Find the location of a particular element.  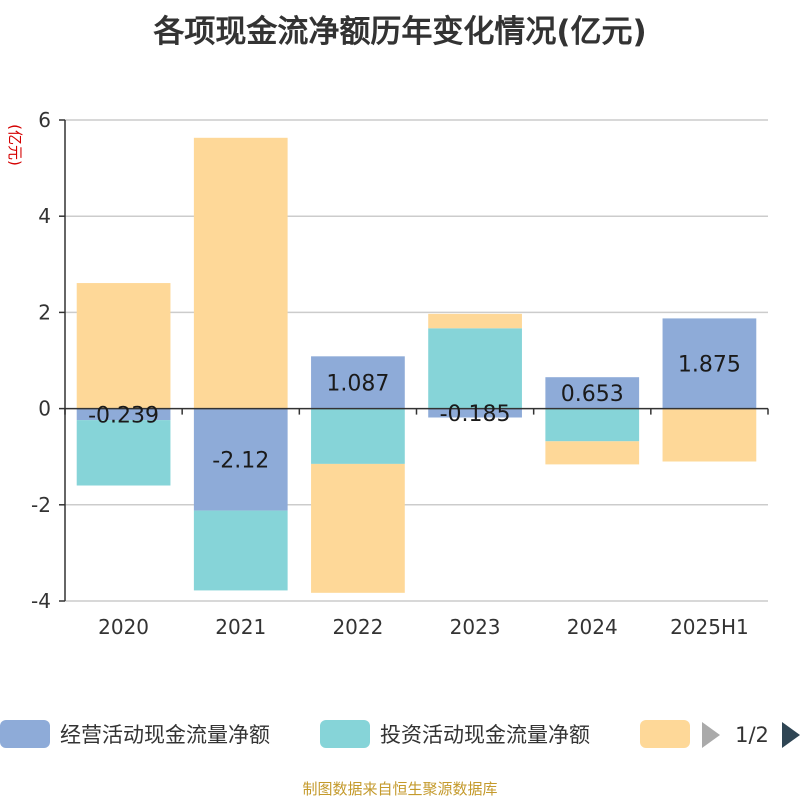

bar-3-2023 is located at coordinates (475, 321).